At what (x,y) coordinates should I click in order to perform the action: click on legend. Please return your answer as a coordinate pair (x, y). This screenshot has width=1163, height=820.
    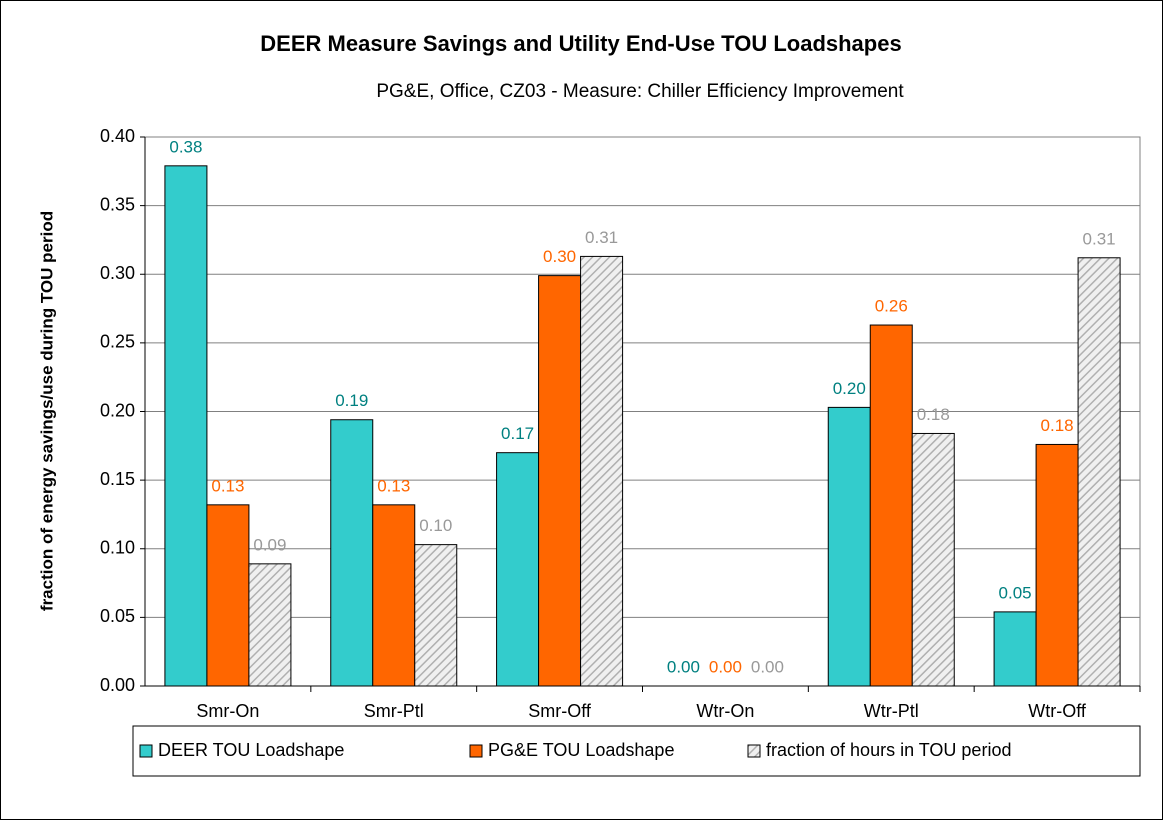
    Looking at the image, I should click on (636, 751).